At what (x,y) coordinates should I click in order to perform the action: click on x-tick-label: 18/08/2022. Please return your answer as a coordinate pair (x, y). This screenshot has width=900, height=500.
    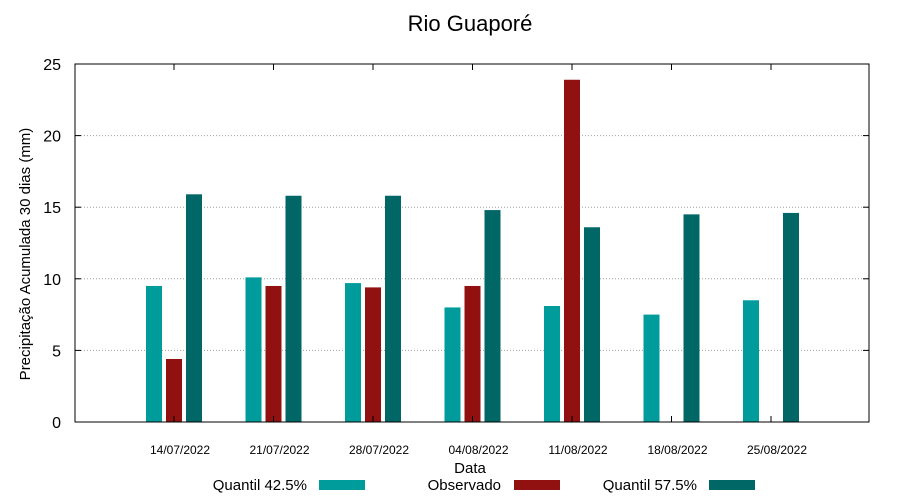
    Looking at the image, I should click on (677, 450).